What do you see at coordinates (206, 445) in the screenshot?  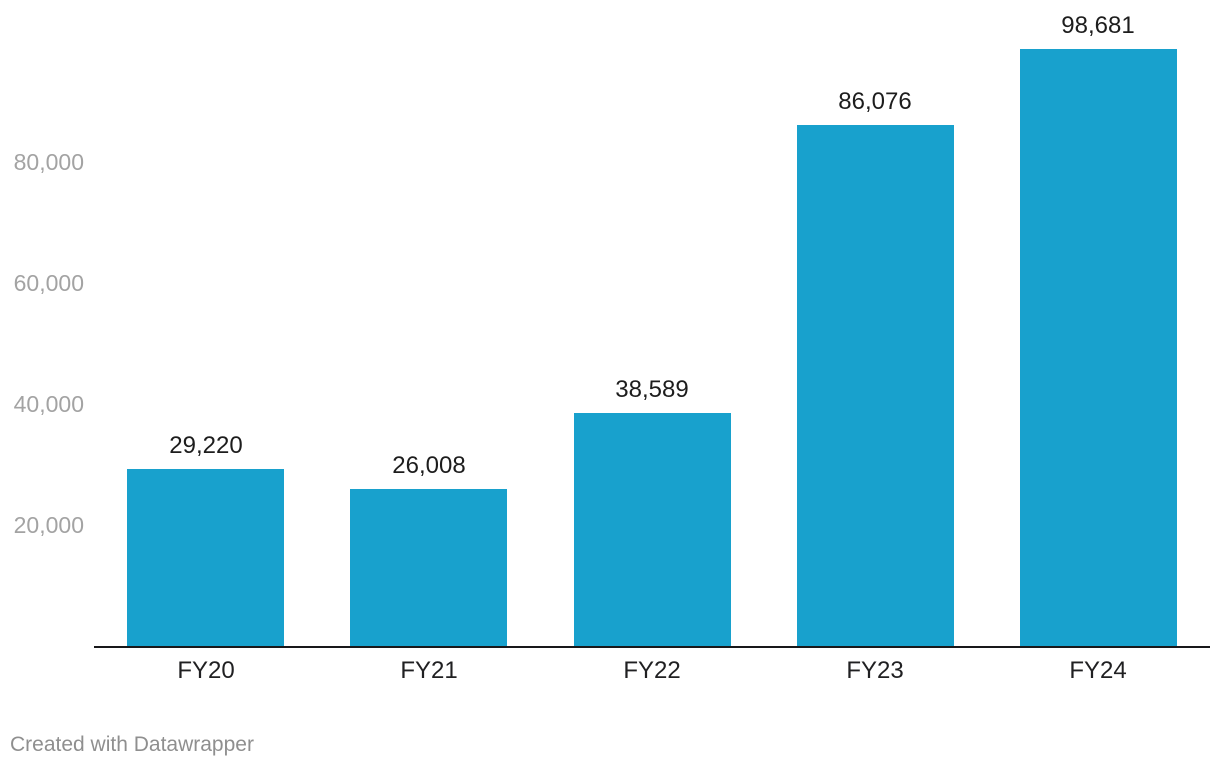 I see `bar-value-label: 29,220` at bounding box center [206, 445].